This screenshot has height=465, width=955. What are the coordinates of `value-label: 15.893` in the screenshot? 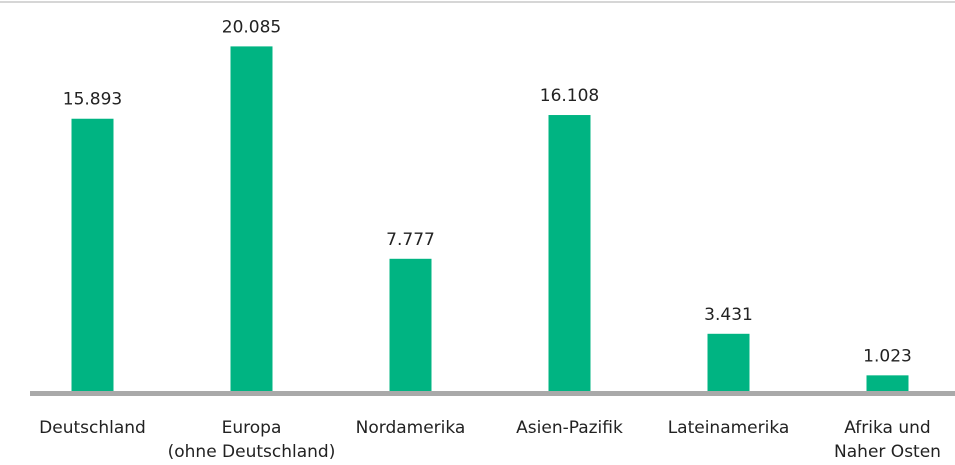 It's located at (92, 100).